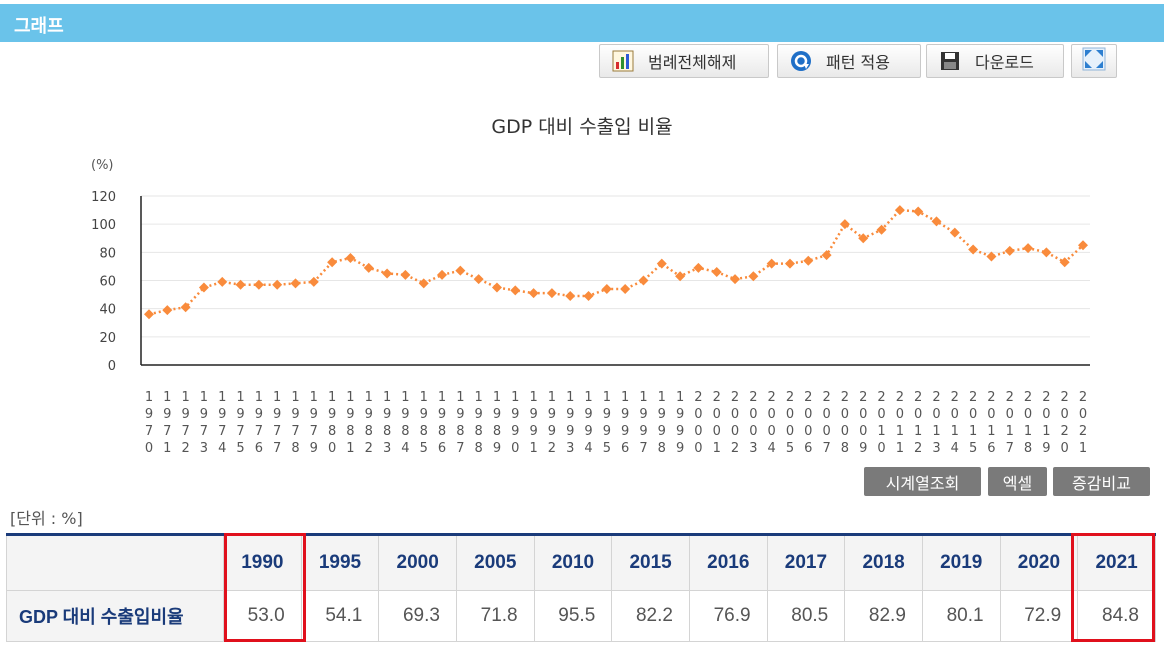  I want to click on compare-button: 증감비교, so click(1101, 481).